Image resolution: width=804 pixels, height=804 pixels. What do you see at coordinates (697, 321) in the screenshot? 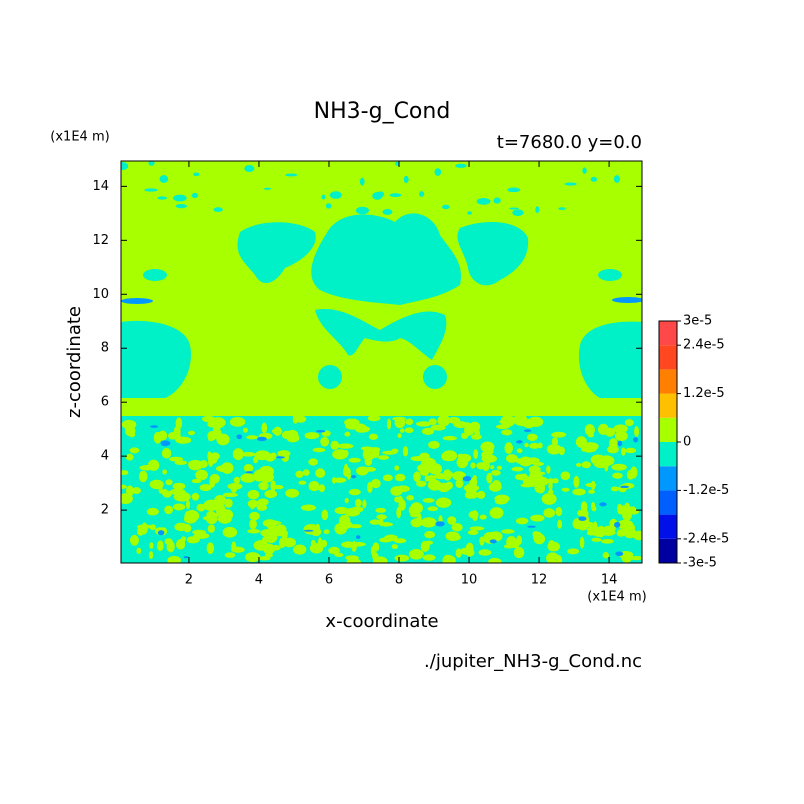
I see `colorbar-tick-label: 3e-5` at bounding box center [697, 321].